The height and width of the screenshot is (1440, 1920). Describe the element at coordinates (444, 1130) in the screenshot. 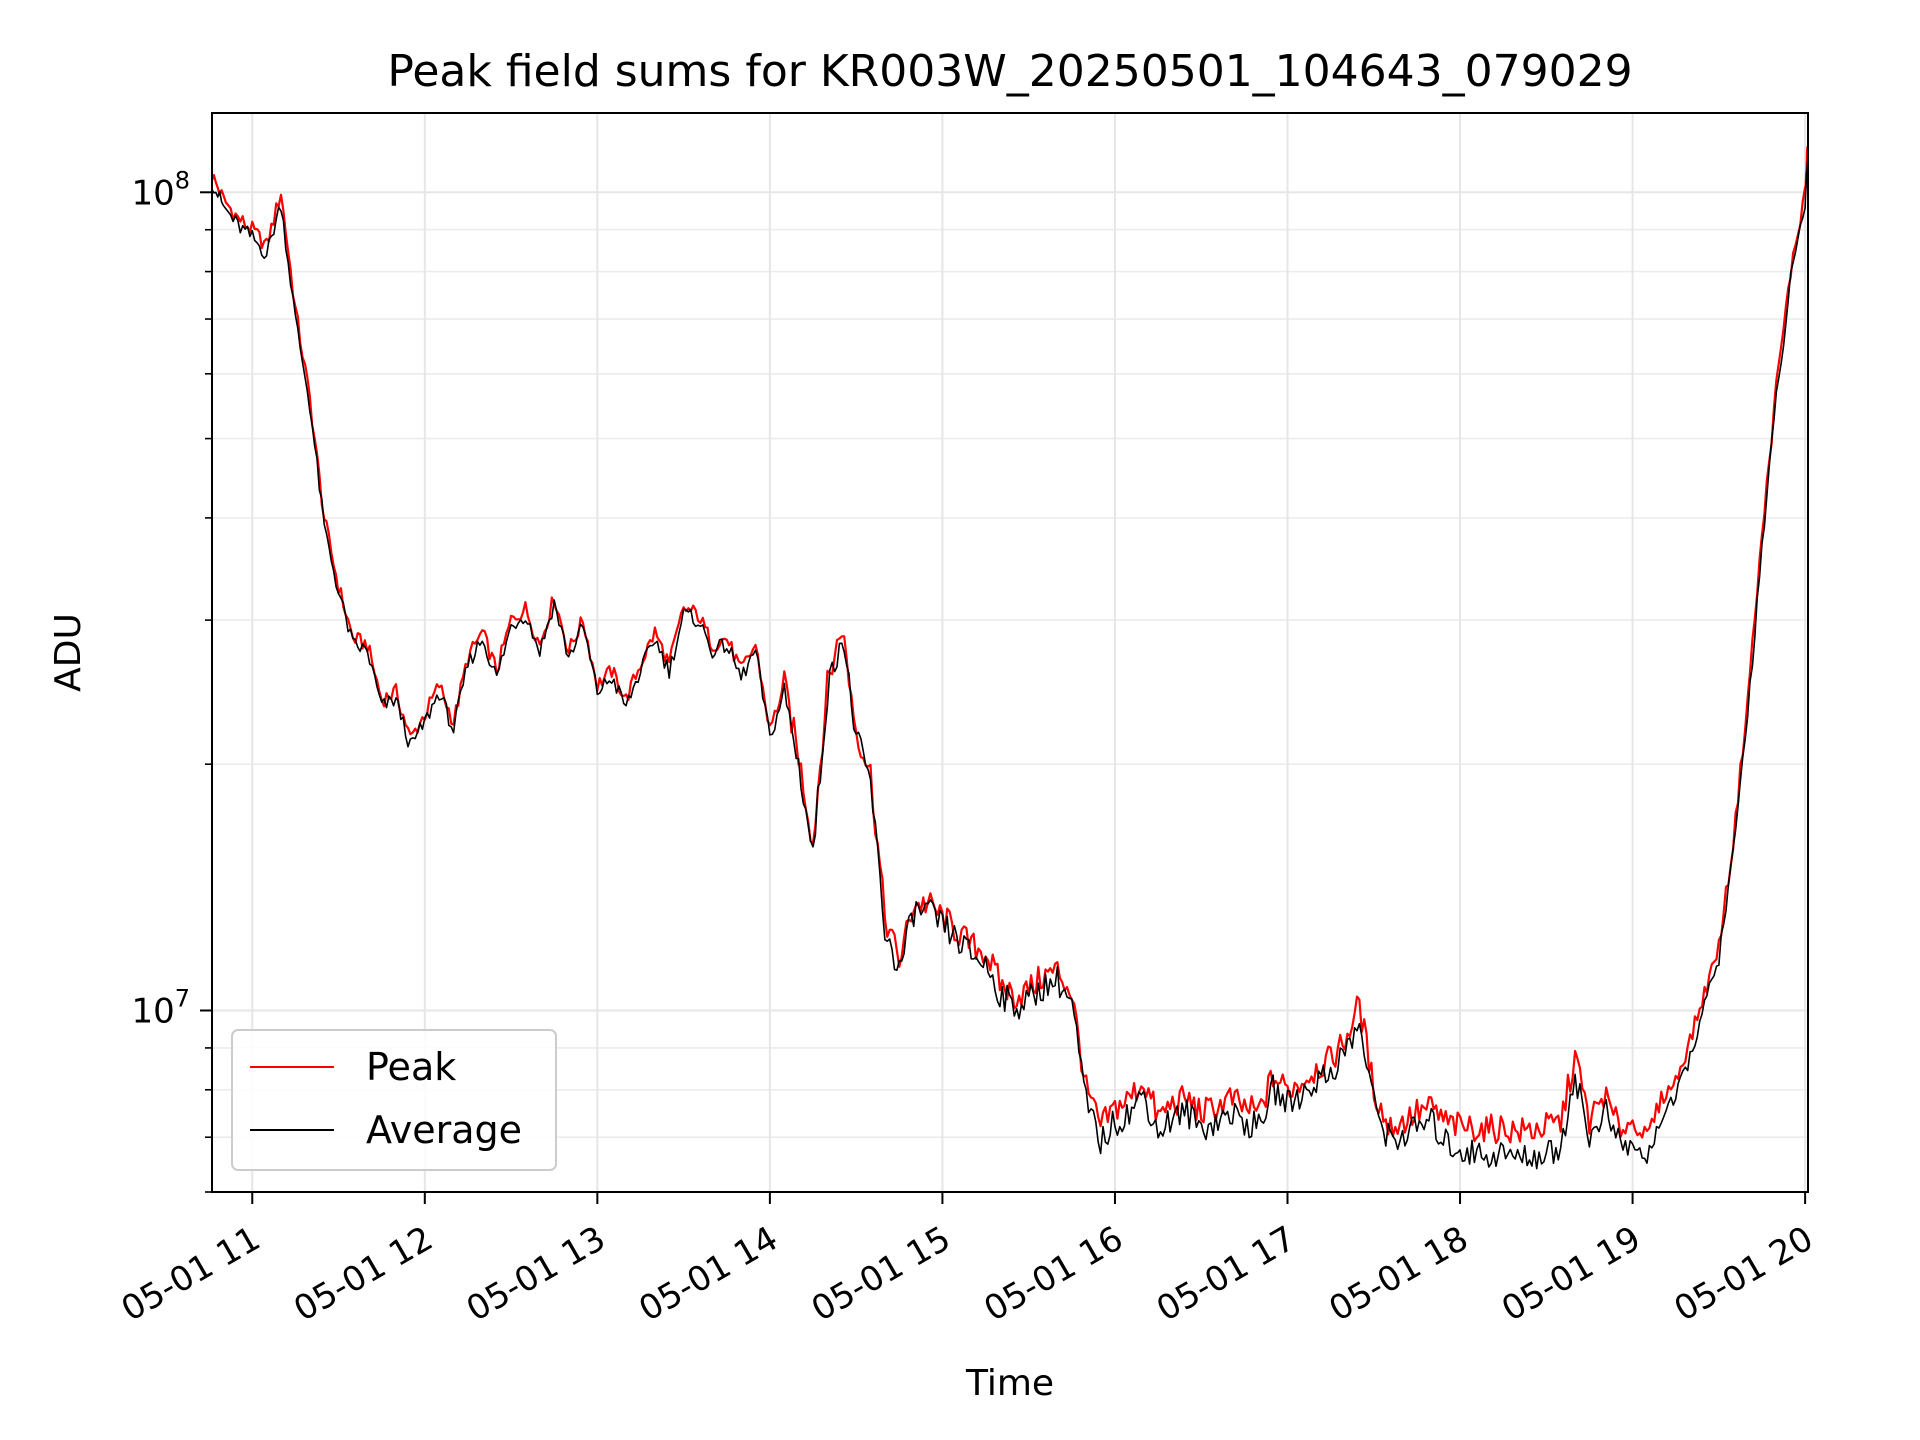

I see `legend-label-average: Average` at that location.